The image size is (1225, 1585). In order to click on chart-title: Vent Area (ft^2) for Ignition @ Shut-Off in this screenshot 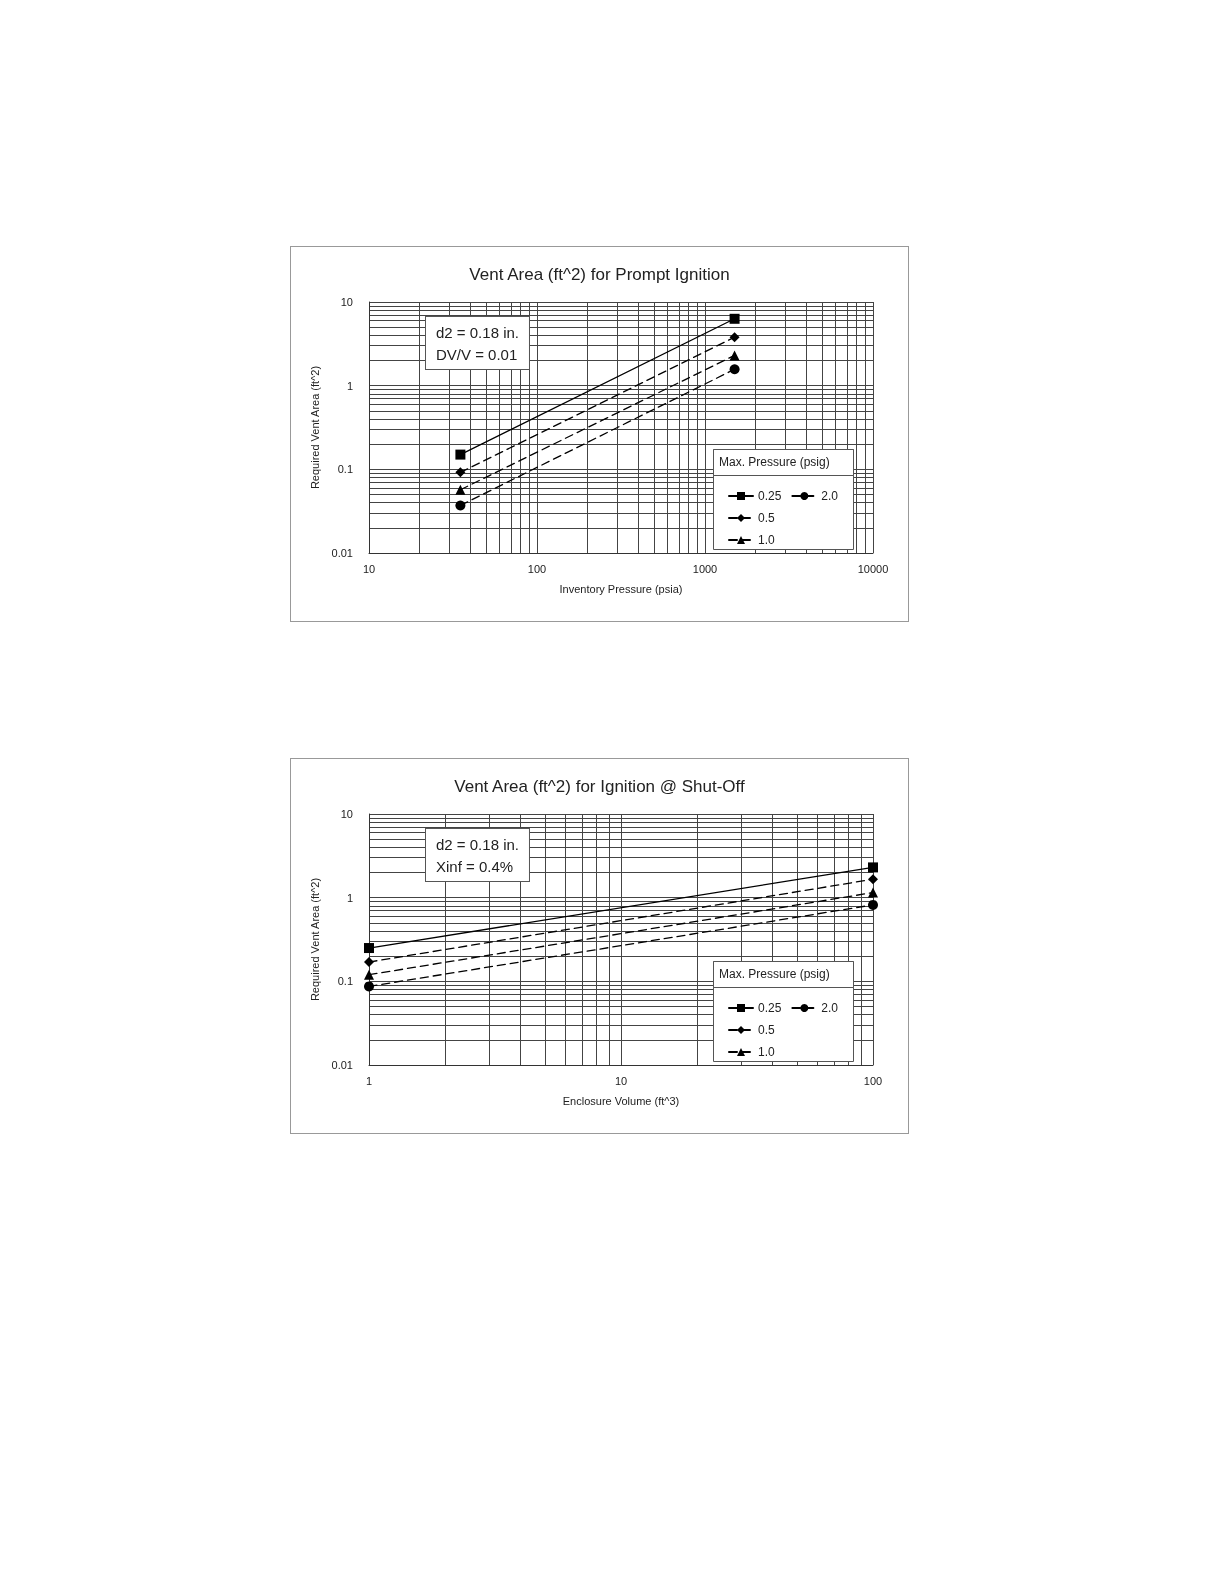, I will do `click(599, 786)`.